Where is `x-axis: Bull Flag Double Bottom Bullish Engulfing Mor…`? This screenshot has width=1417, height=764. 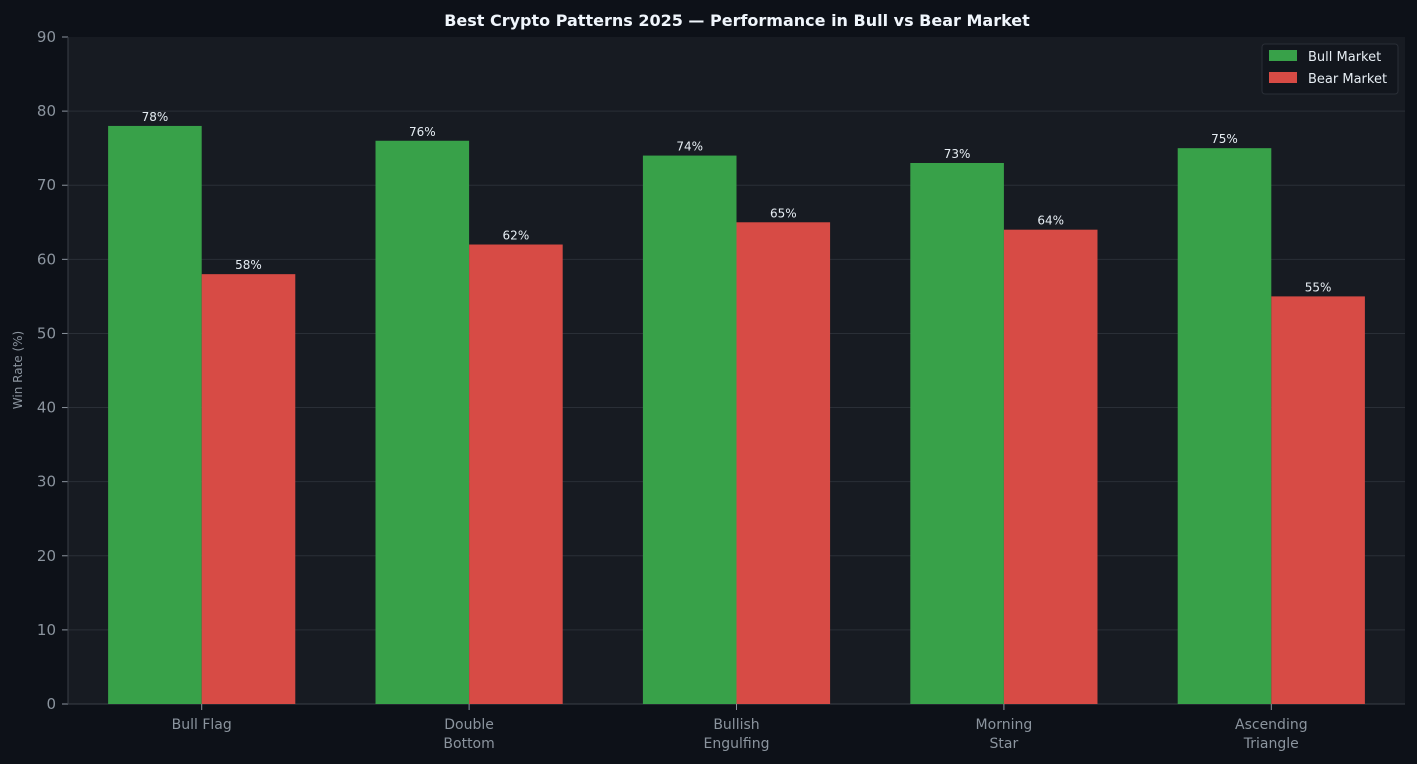
x-axis: Bull Flag Double Bottom Bullish Engulfing Mor… is located at coordinates (740, 728).